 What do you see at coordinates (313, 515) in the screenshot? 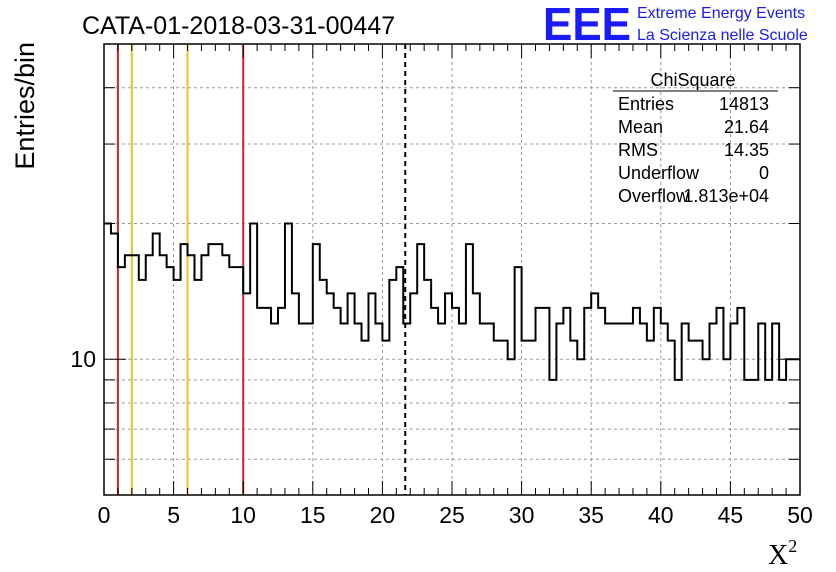
I see `x-tick-label: 15` at bounding box center [313, 515].